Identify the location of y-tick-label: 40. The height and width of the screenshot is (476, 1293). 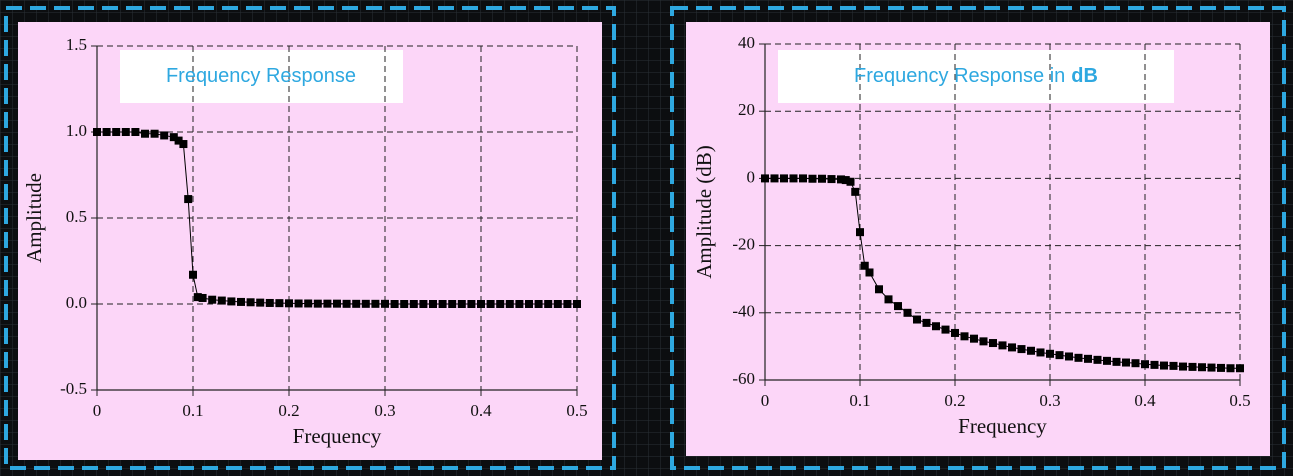
(746, 42).